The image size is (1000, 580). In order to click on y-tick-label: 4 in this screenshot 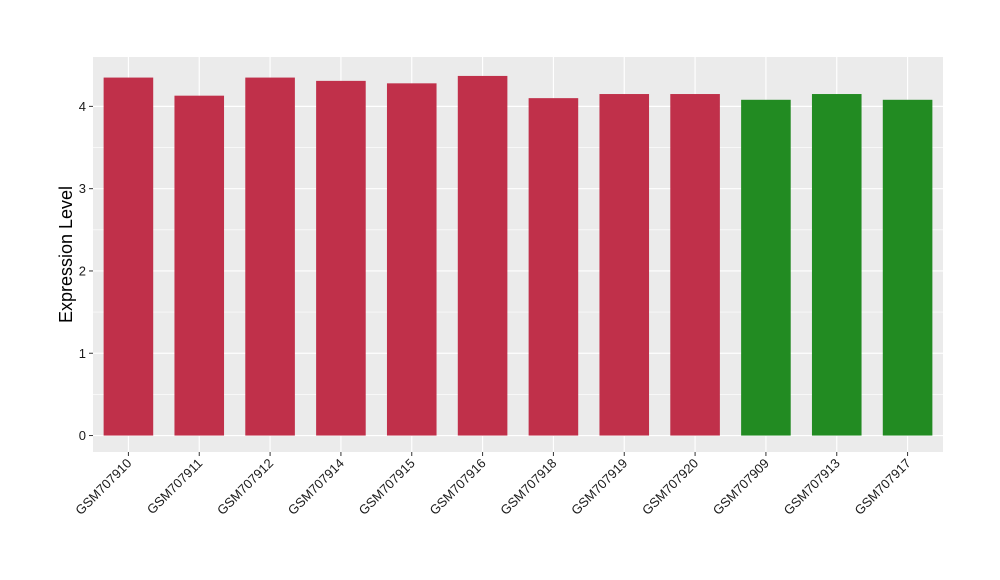, I will do `click(82, 106)`.